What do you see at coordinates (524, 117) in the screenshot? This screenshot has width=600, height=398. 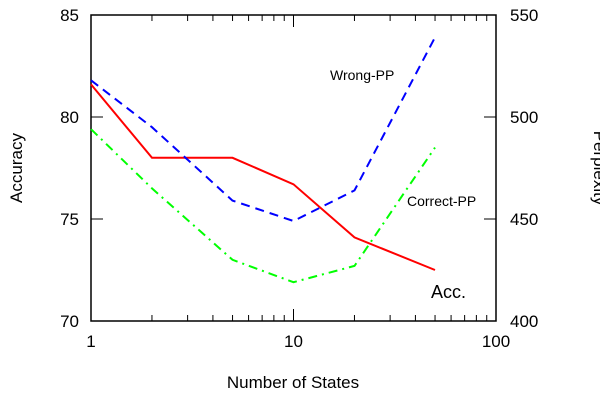 I see `y-tick-label-right: 500` at bounding box center [524, 117].